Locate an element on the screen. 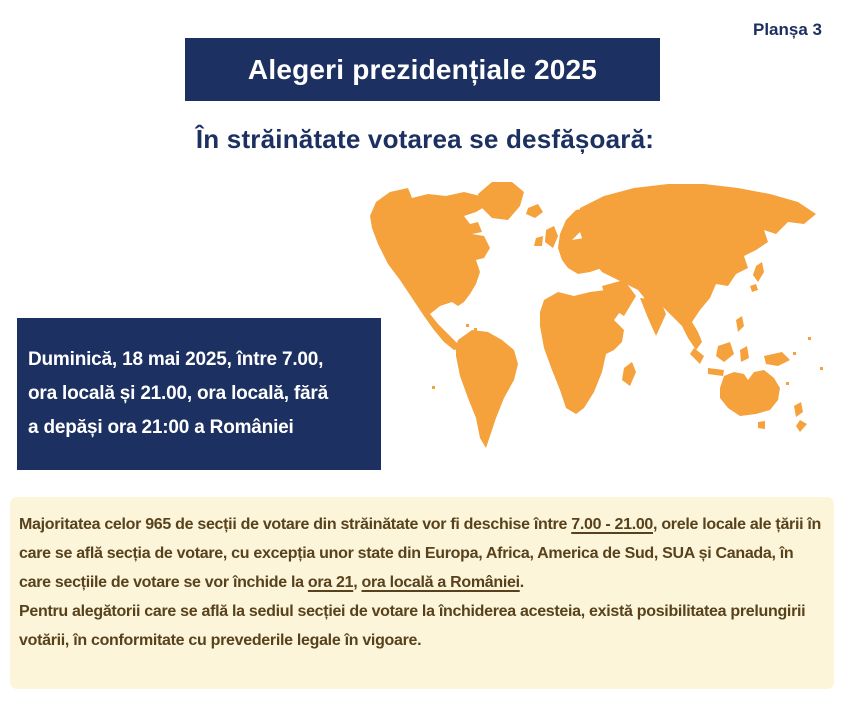 Image resolution: width=850 pixels, height=713 pixels. title-banner: Alegeri prezidențiale 2025 is located at coordinates (422, 69).